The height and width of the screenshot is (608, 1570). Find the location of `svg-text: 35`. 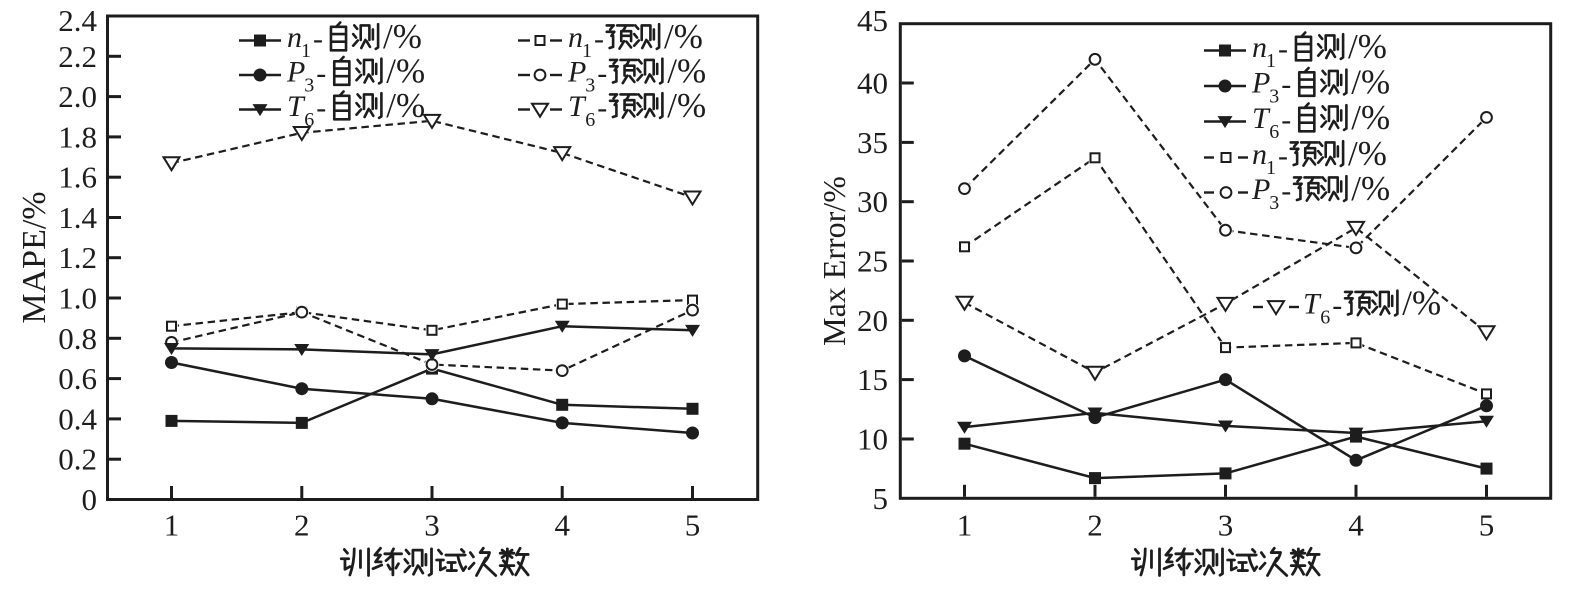

svg-text: 35 is located at coordinates (872, 142).